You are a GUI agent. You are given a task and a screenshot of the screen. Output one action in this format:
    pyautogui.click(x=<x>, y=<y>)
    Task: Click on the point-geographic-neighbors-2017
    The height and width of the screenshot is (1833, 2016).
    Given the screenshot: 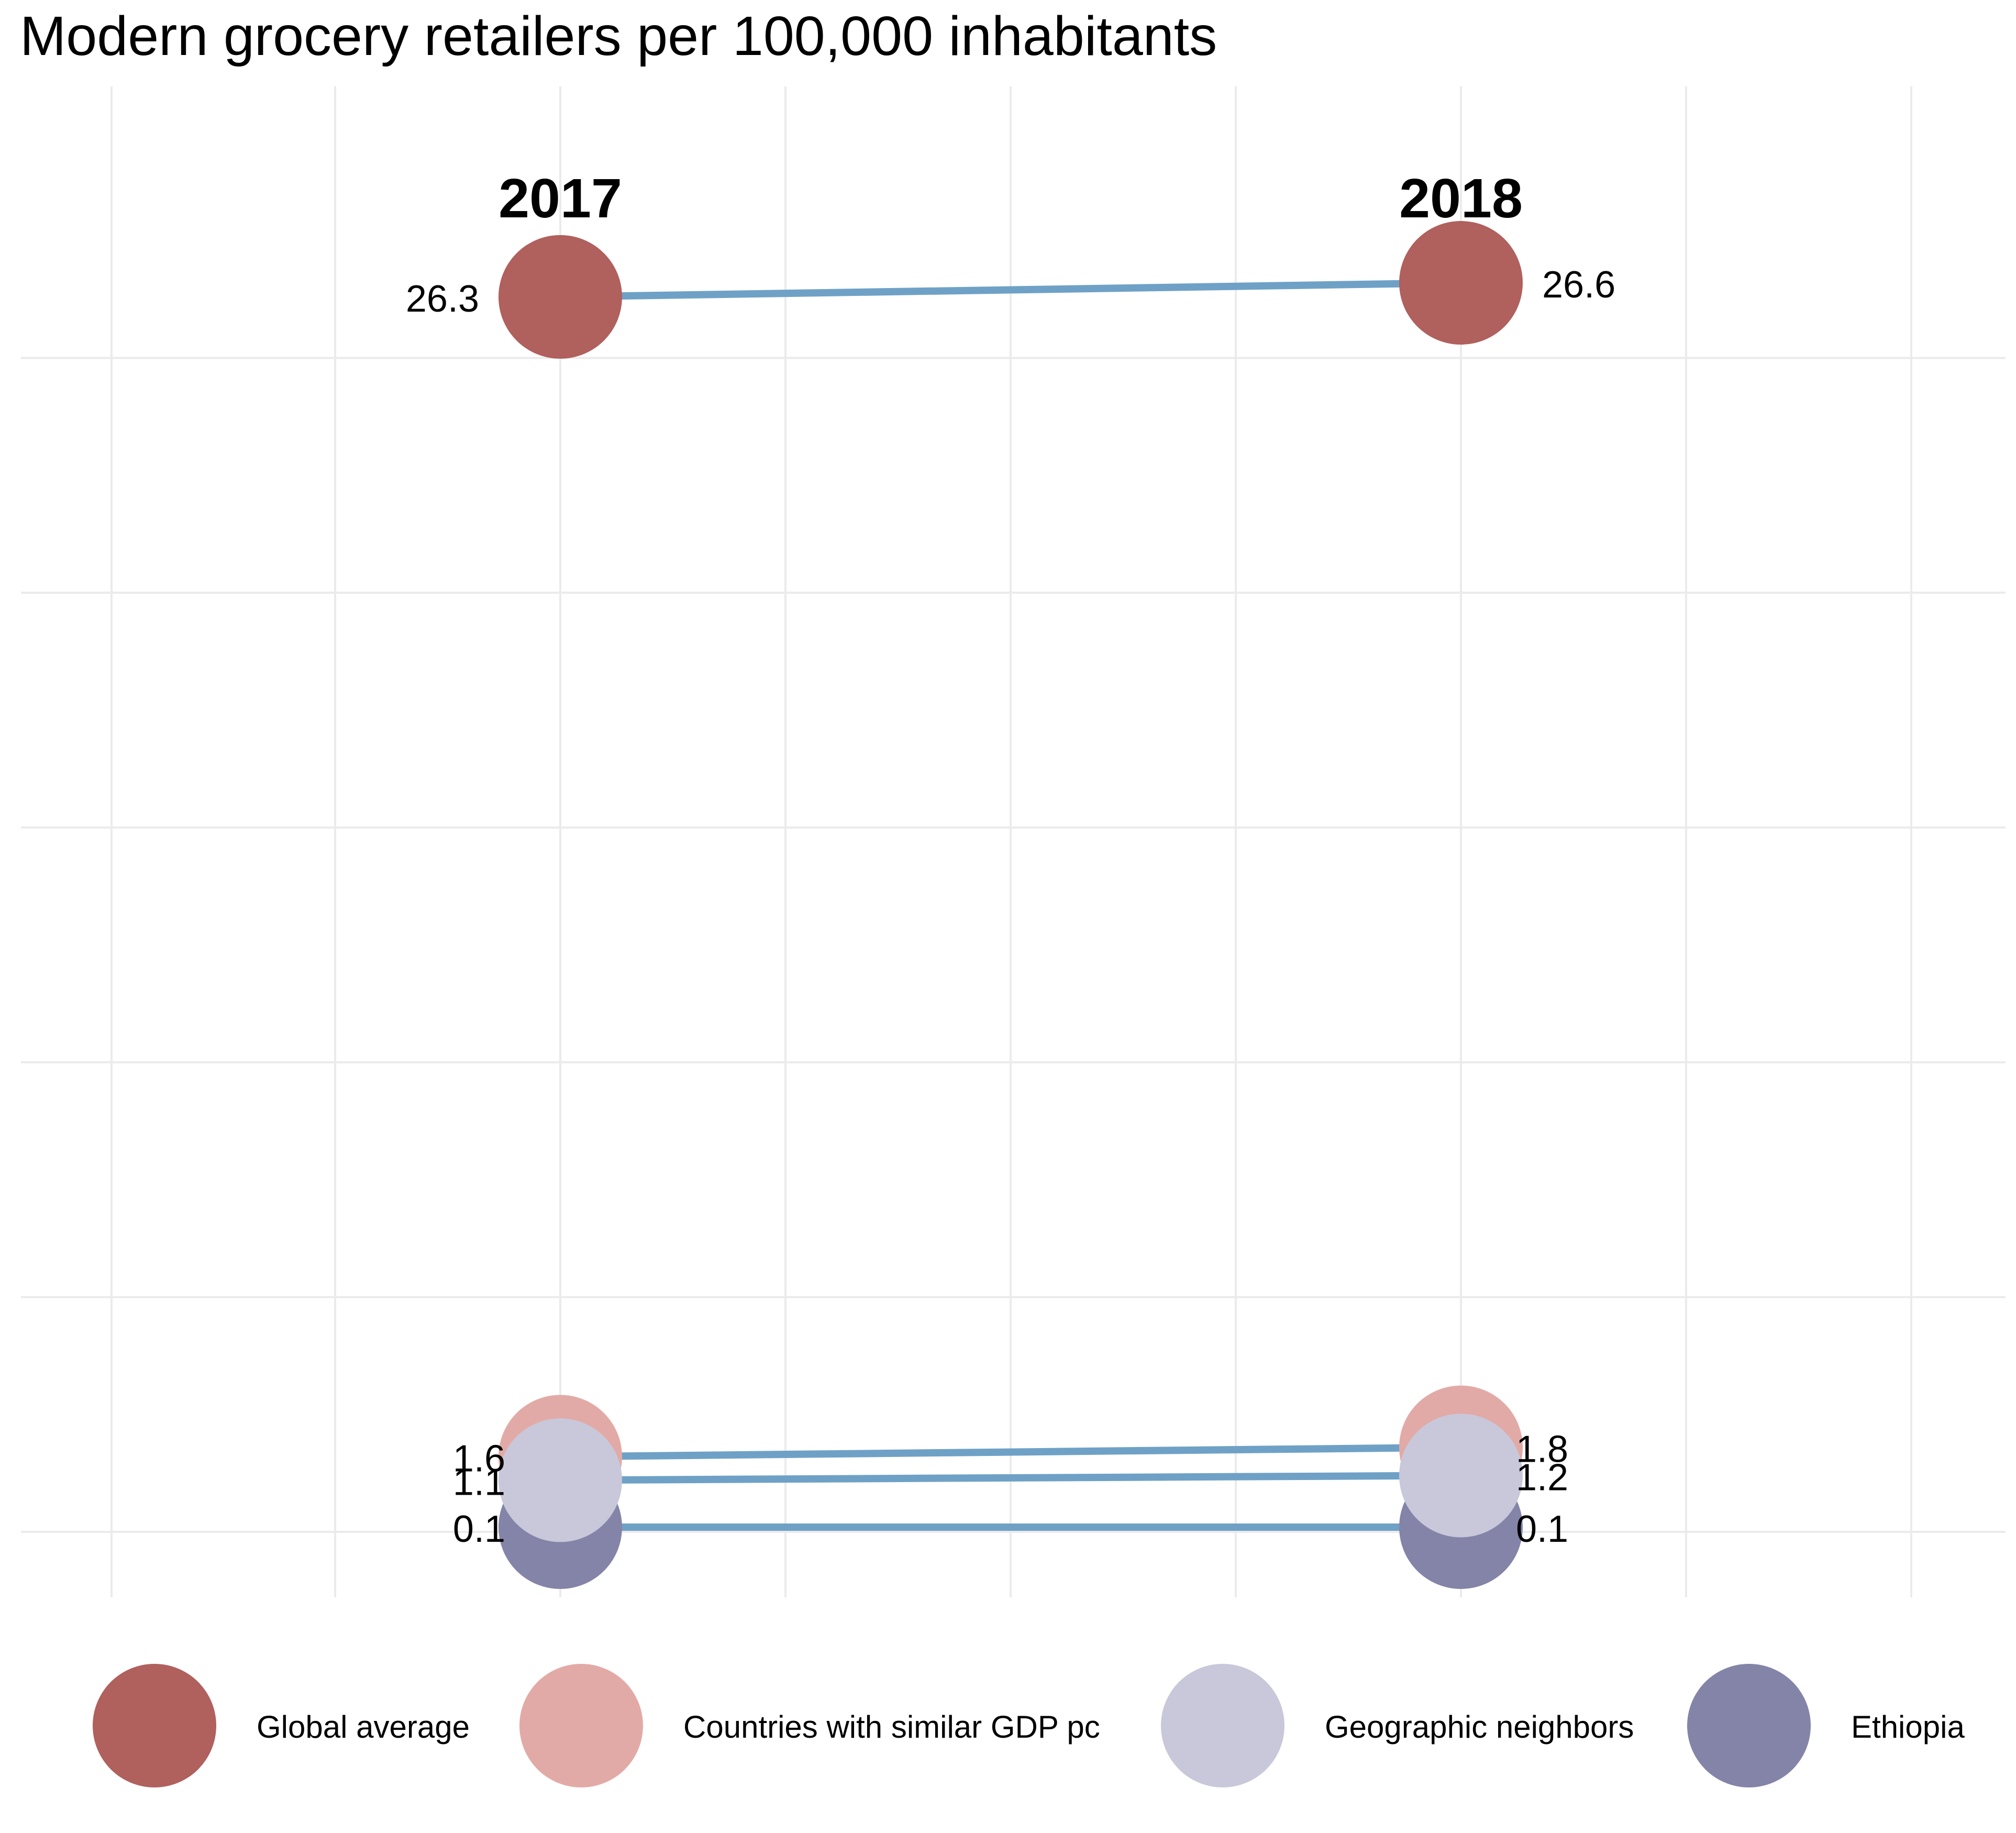 What is the action you would take?
    pyautogui.click(x=561, y=1480)
    